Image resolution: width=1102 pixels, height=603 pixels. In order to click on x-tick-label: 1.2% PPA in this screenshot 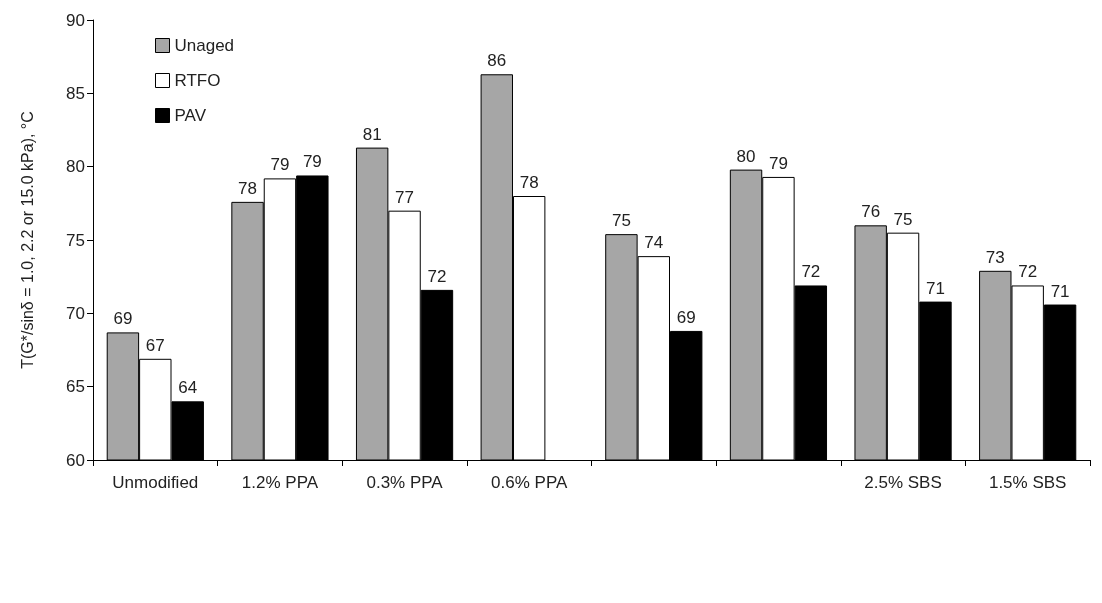, I will do `click(280, 482)`.